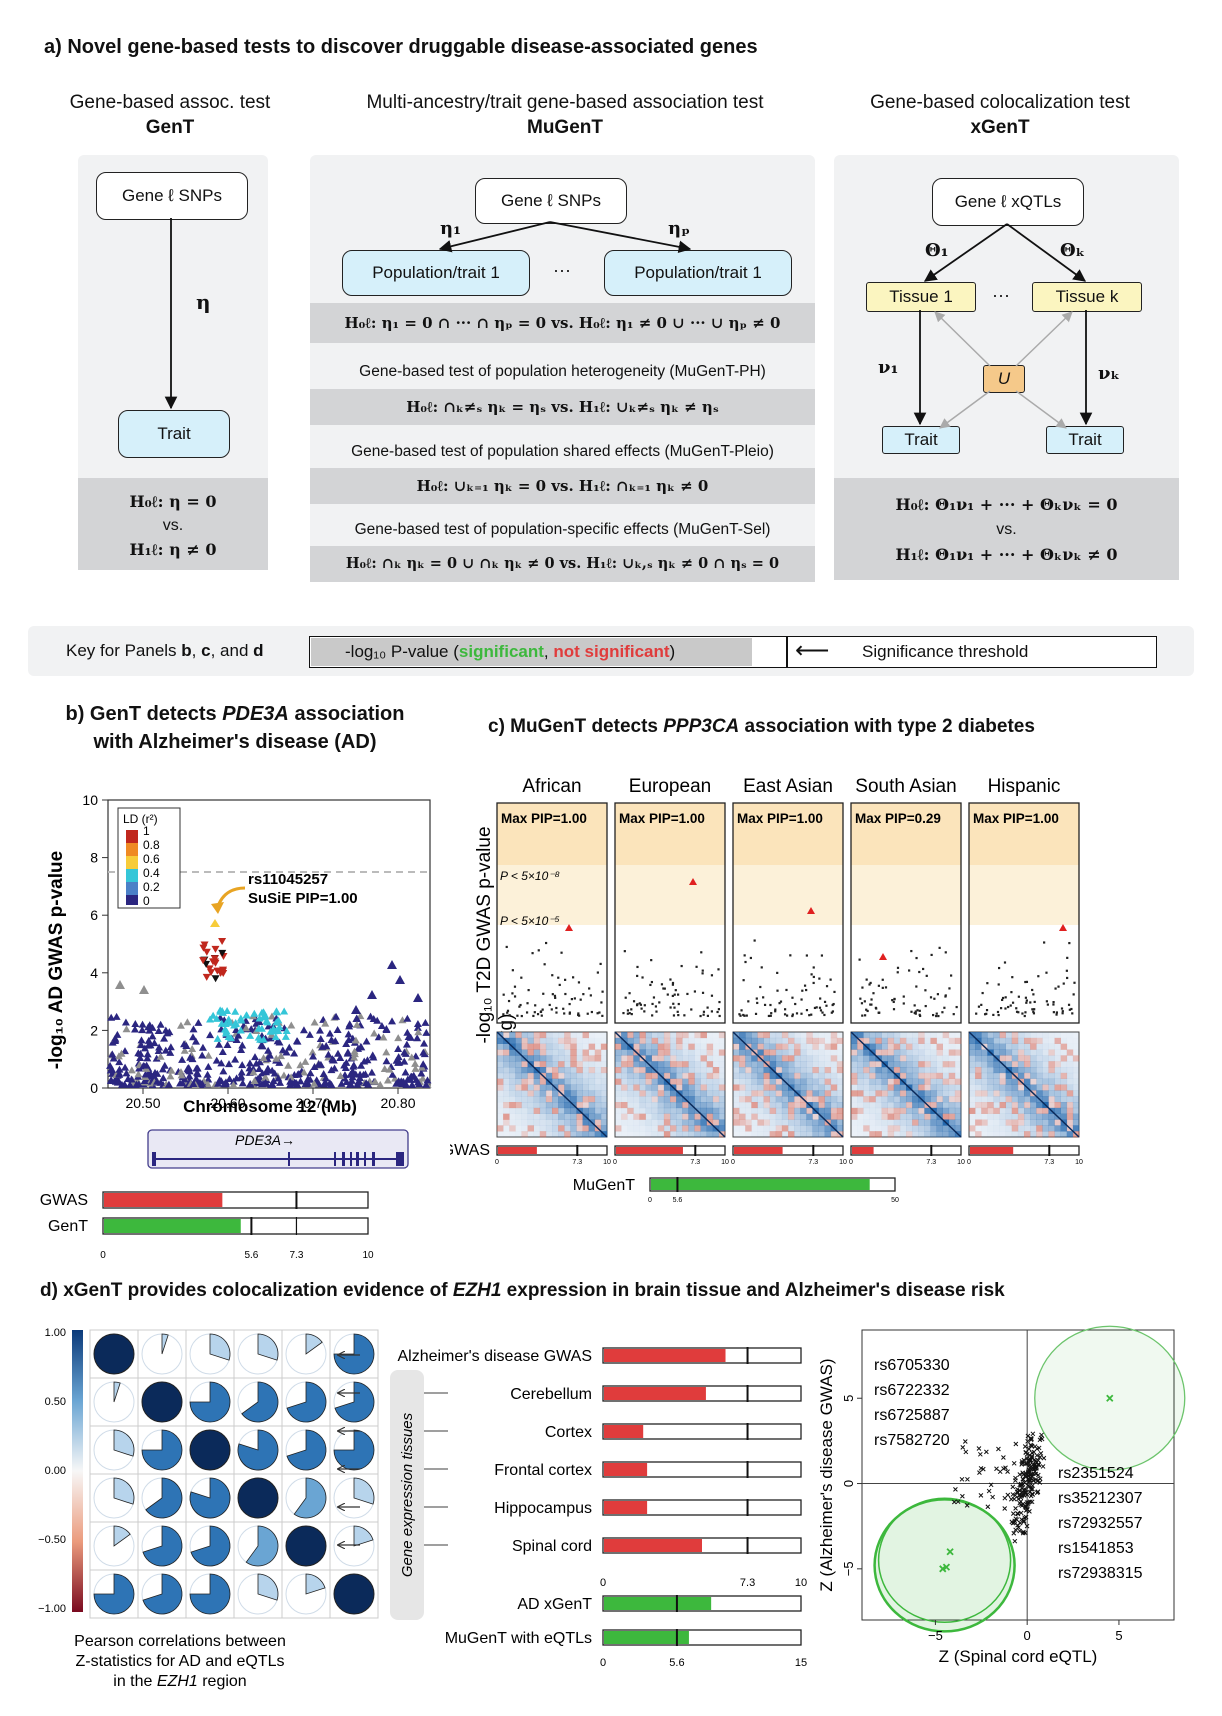 The width and height of the screenshot is (1222, 1716). Describe the element at coordinates (296, 1255) in the screenshot. I see `panel-b-bar-tick: 7.3` at that location.